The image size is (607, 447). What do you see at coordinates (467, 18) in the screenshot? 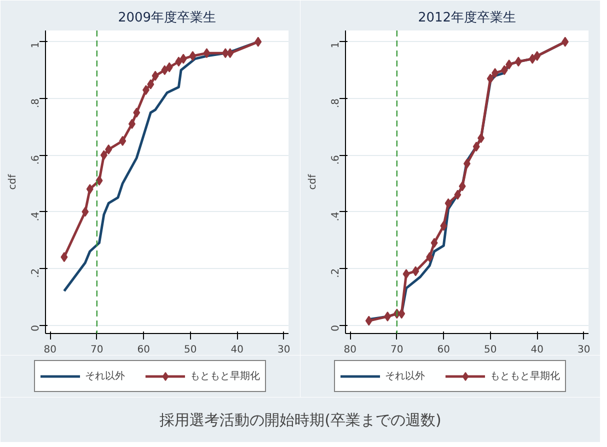
I see `chart-title: 2012年度卒業生` at bounding box center [467, 18].